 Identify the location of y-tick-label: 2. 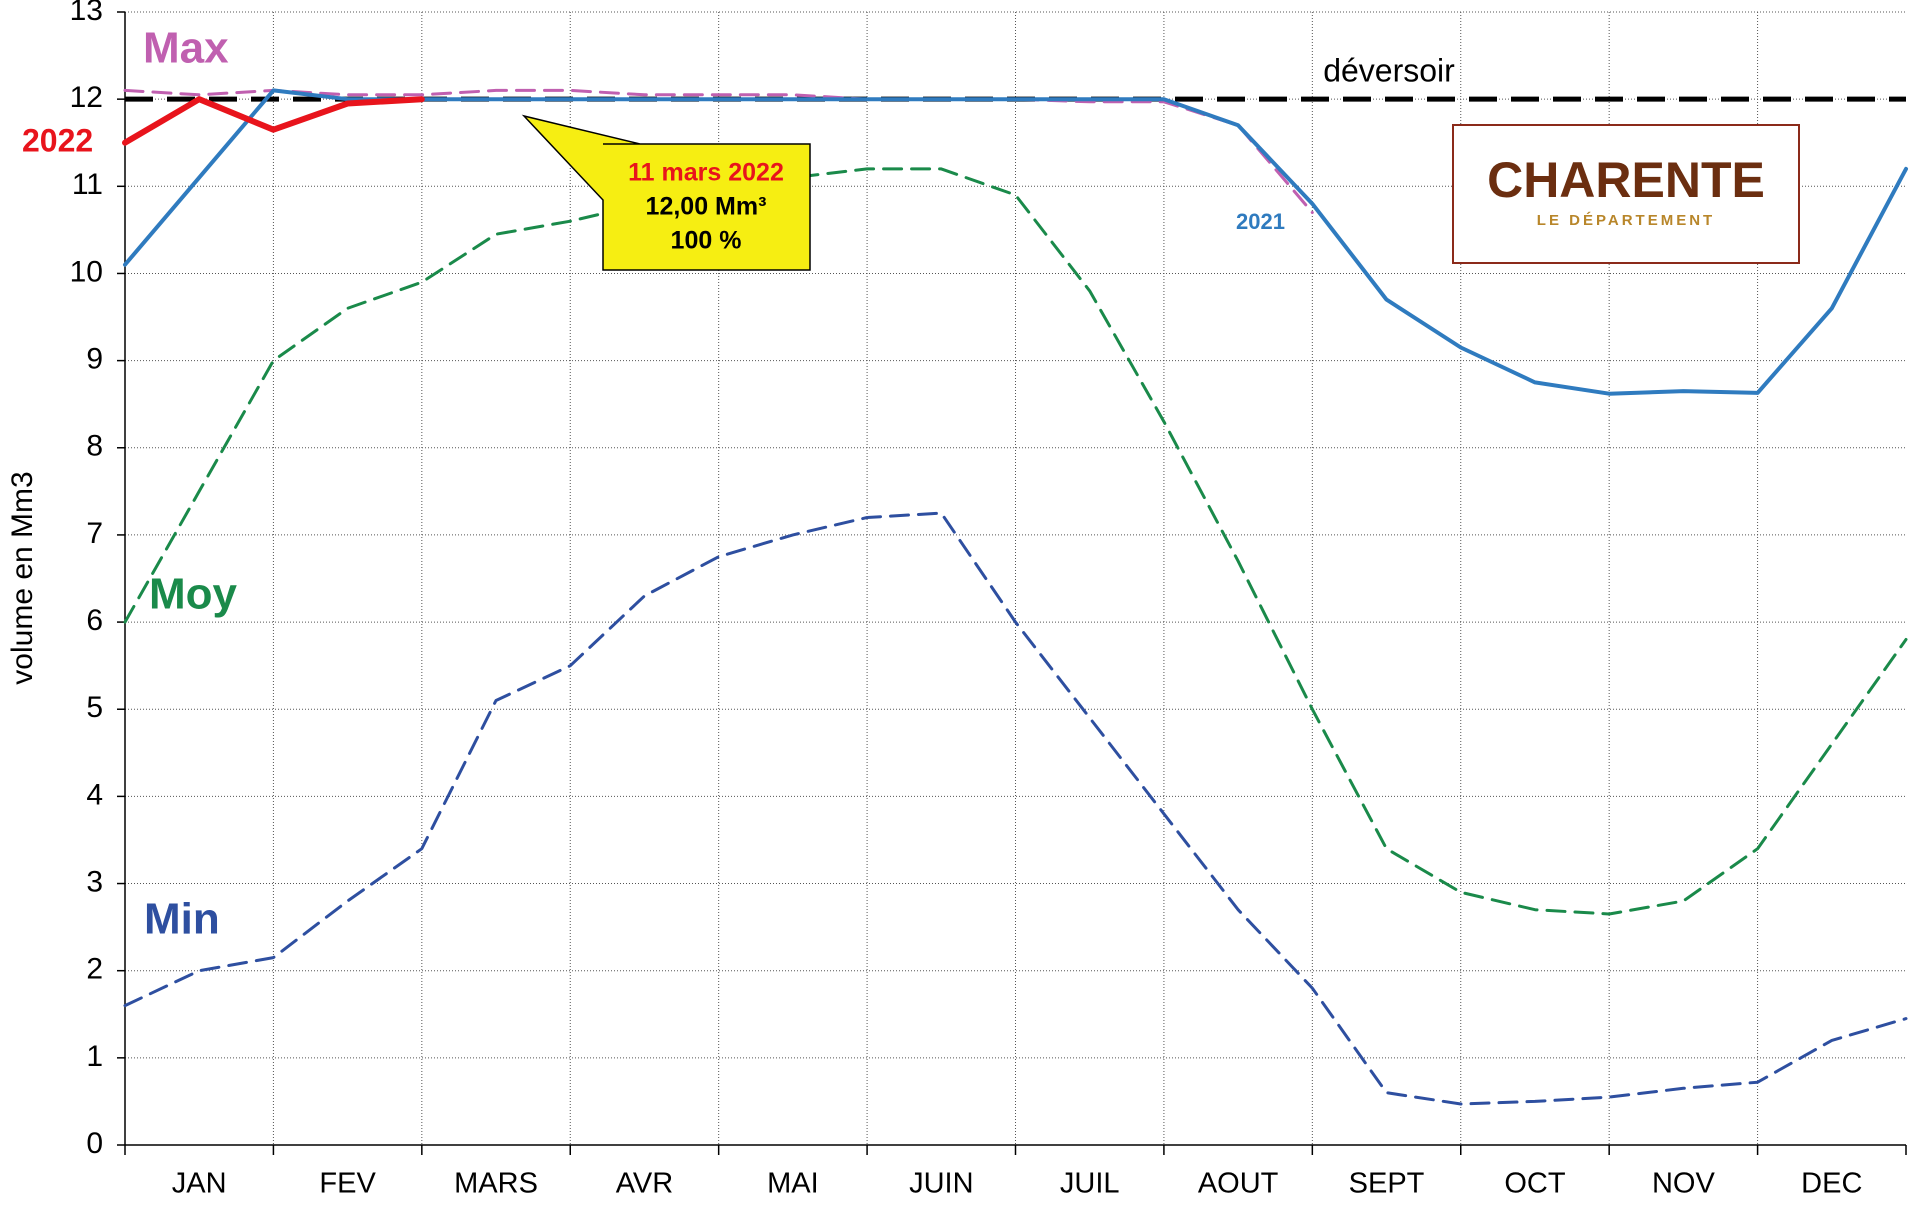
(94, 969).